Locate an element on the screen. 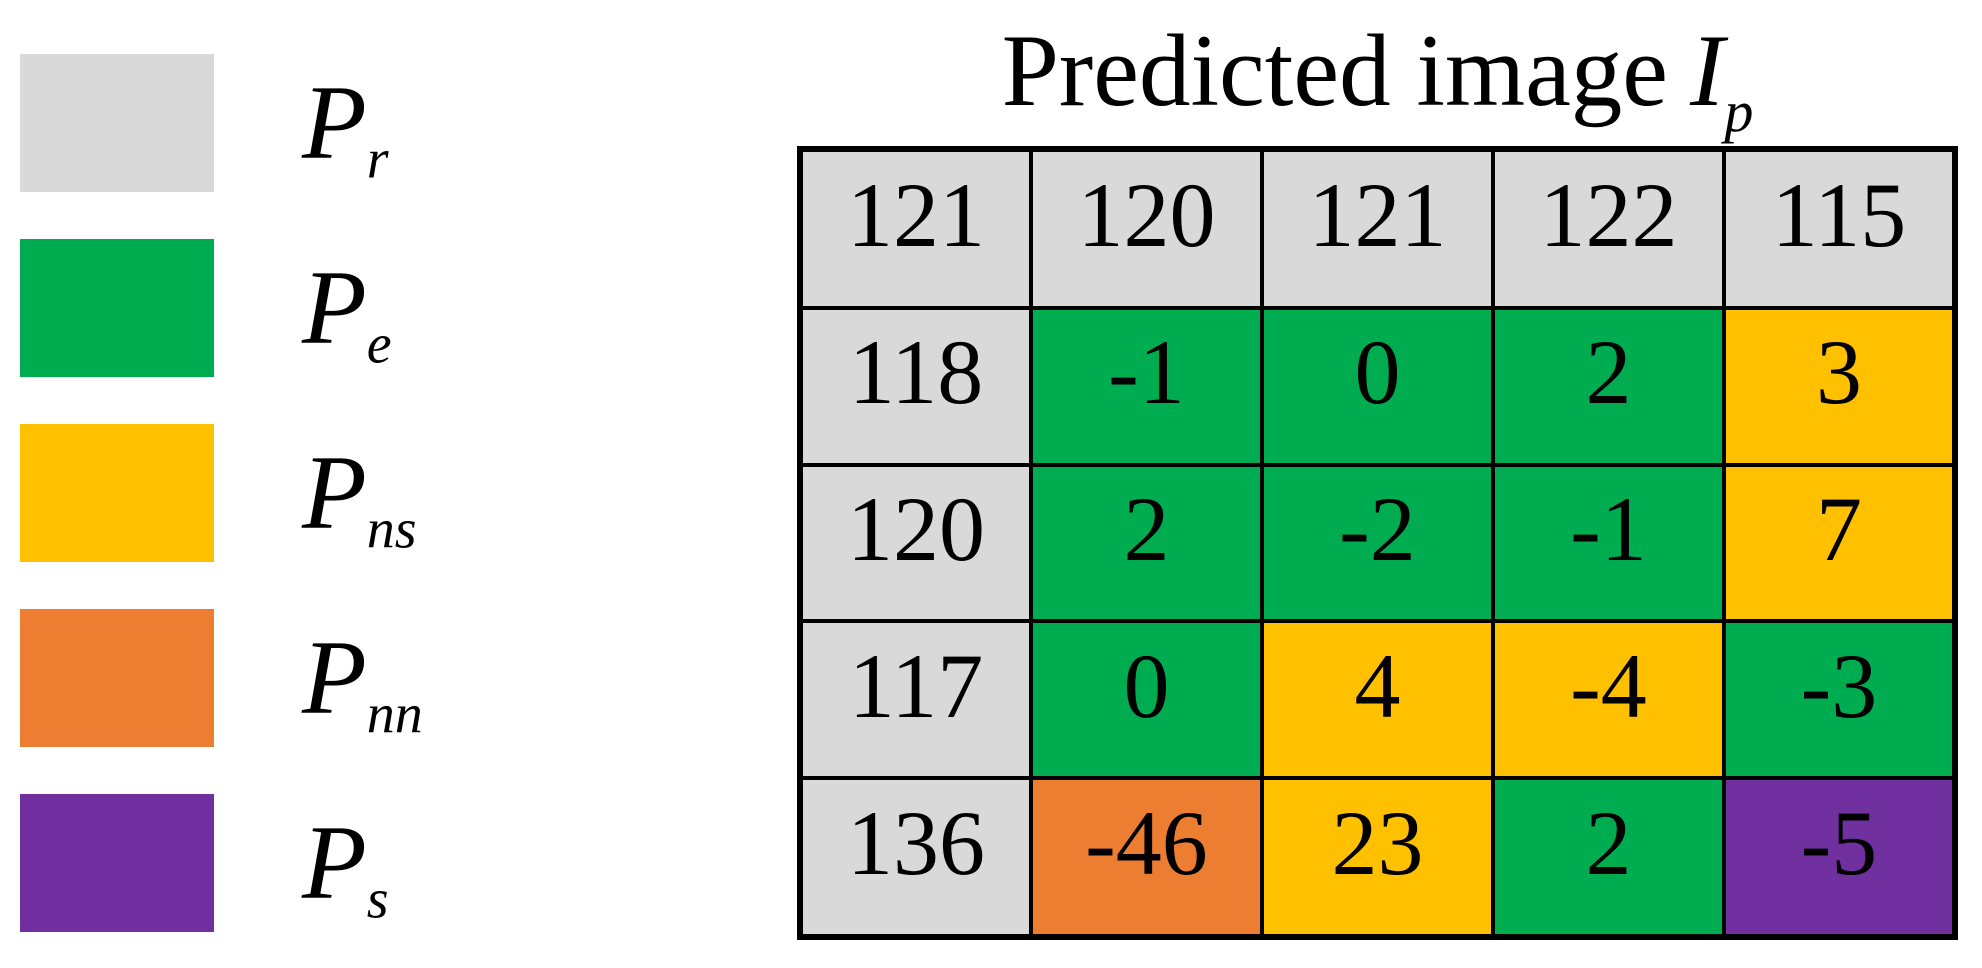 This screenshot has height=968, width=1982. table-cell-r: 136 is located at coordinates (915, 857).